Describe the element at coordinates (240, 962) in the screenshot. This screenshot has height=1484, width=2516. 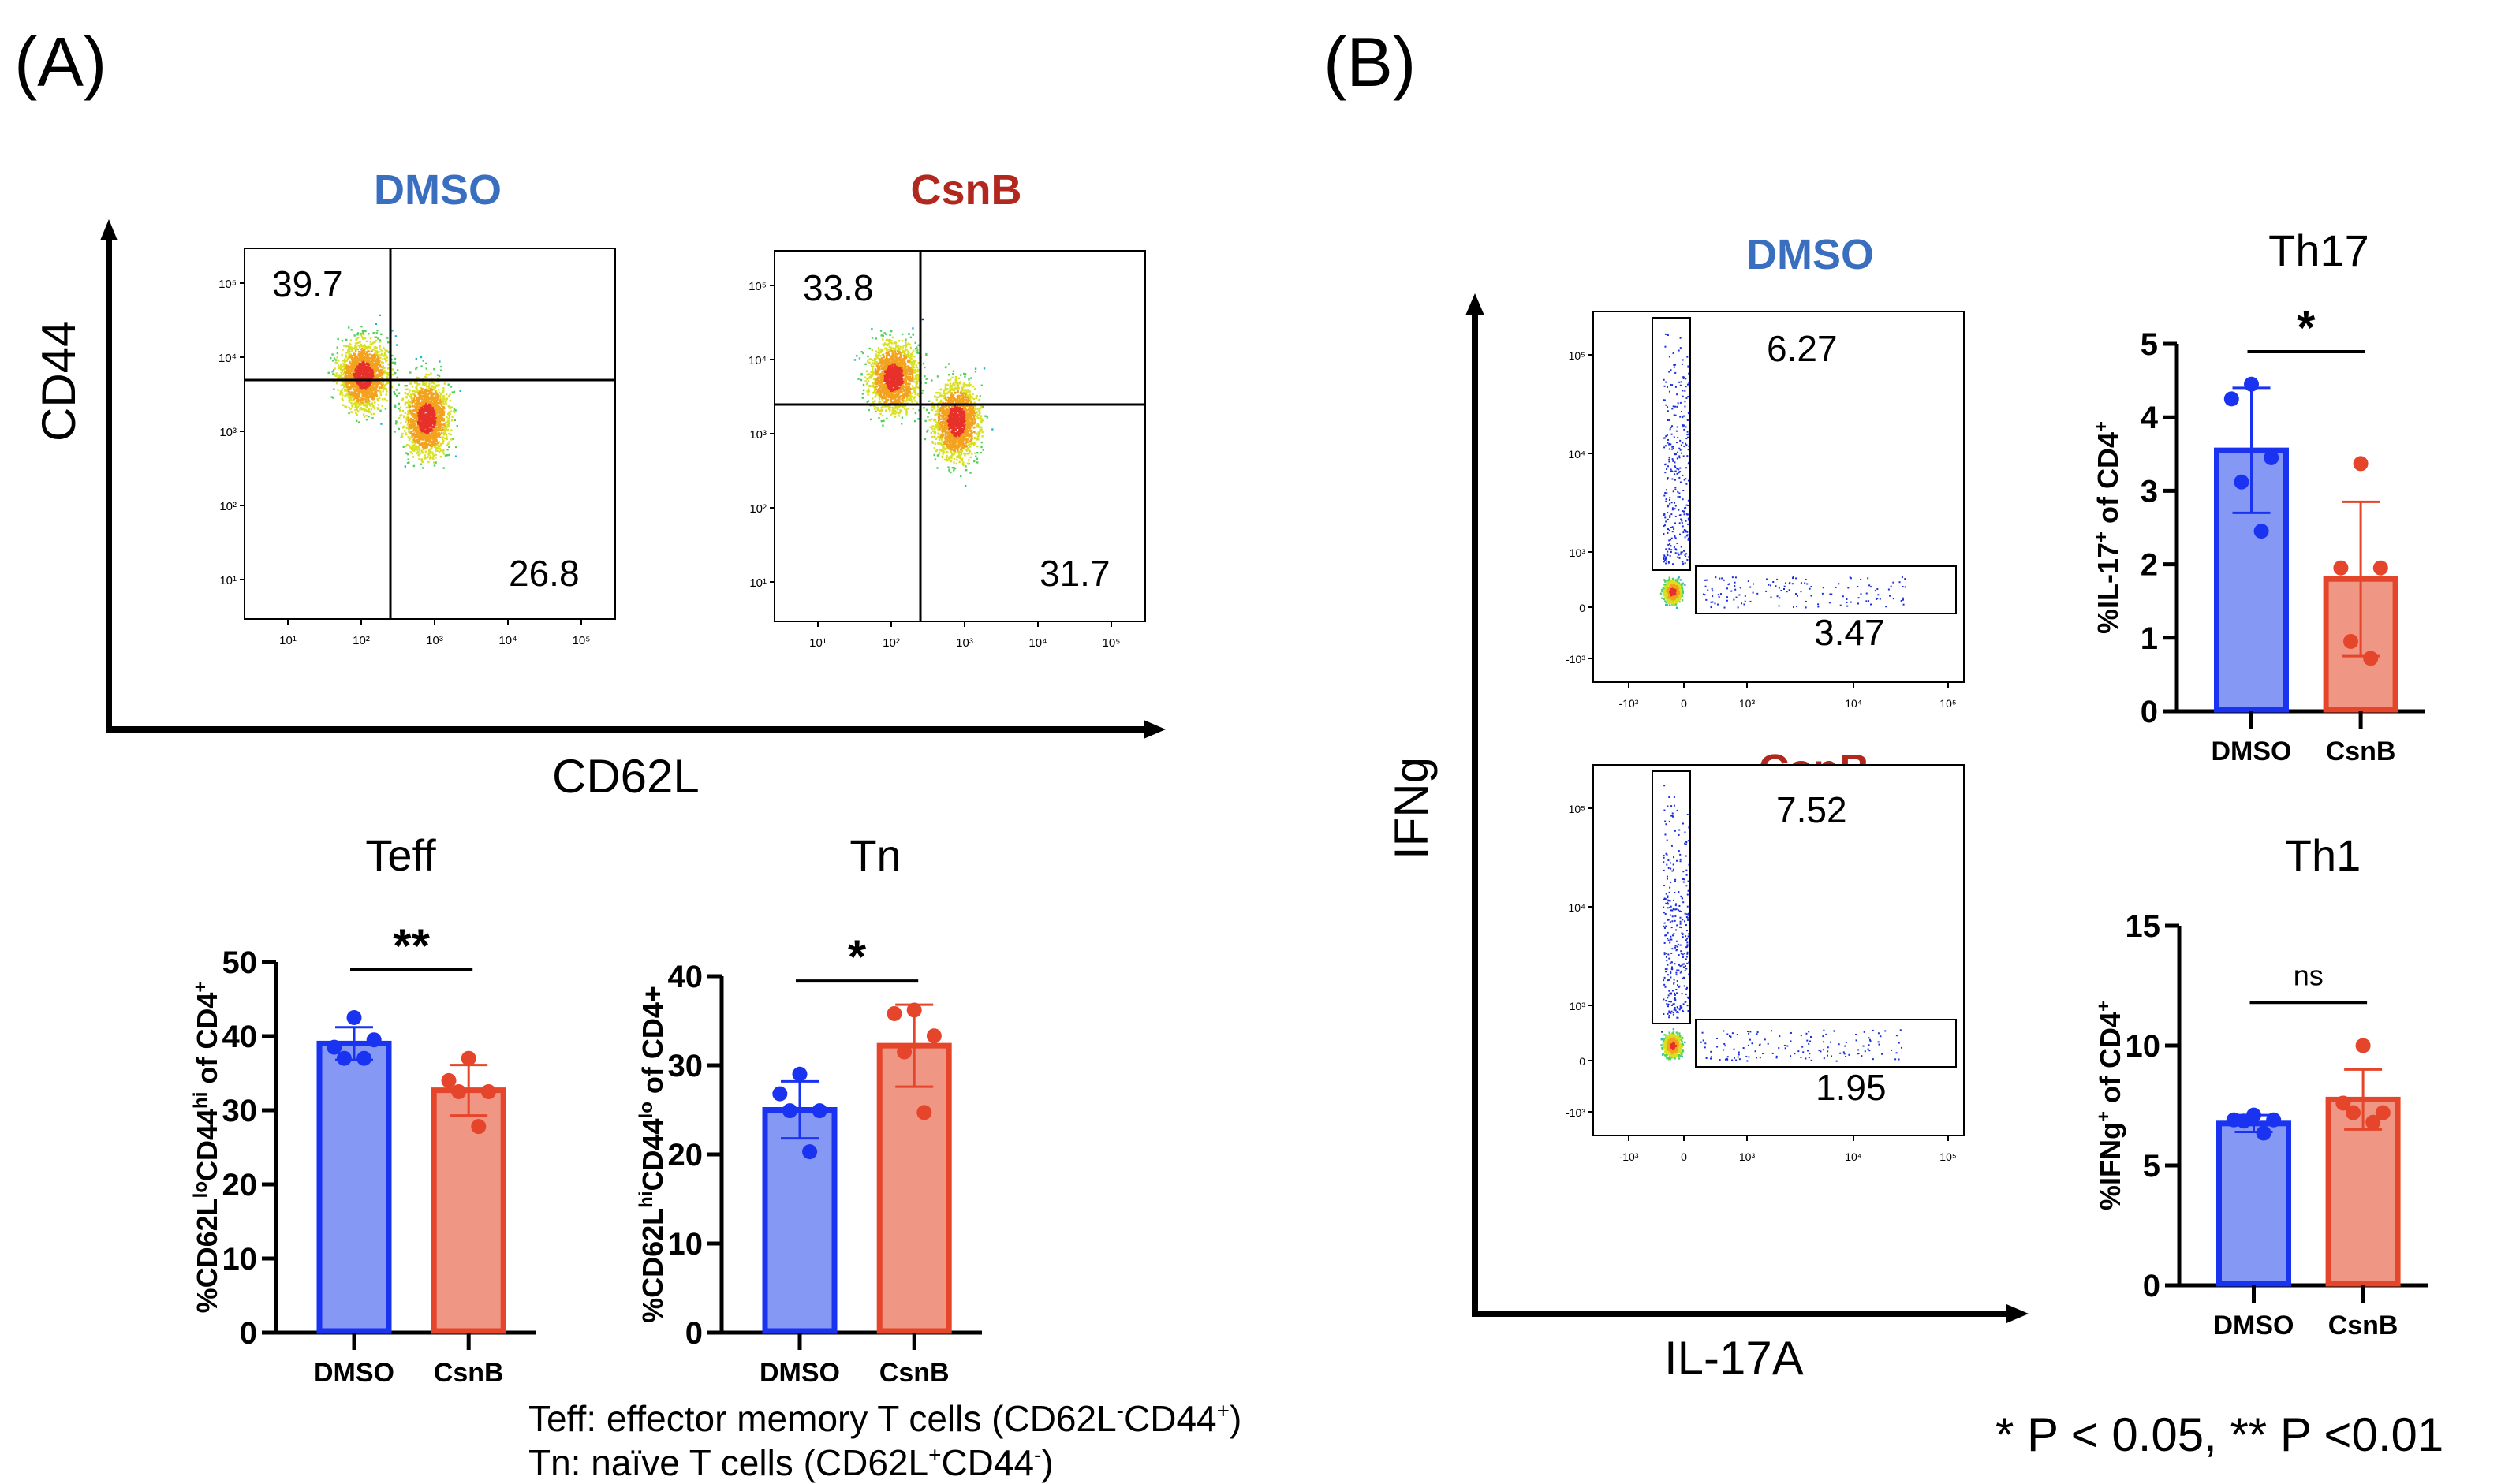
I see `y-tick-label: 50` at that location.